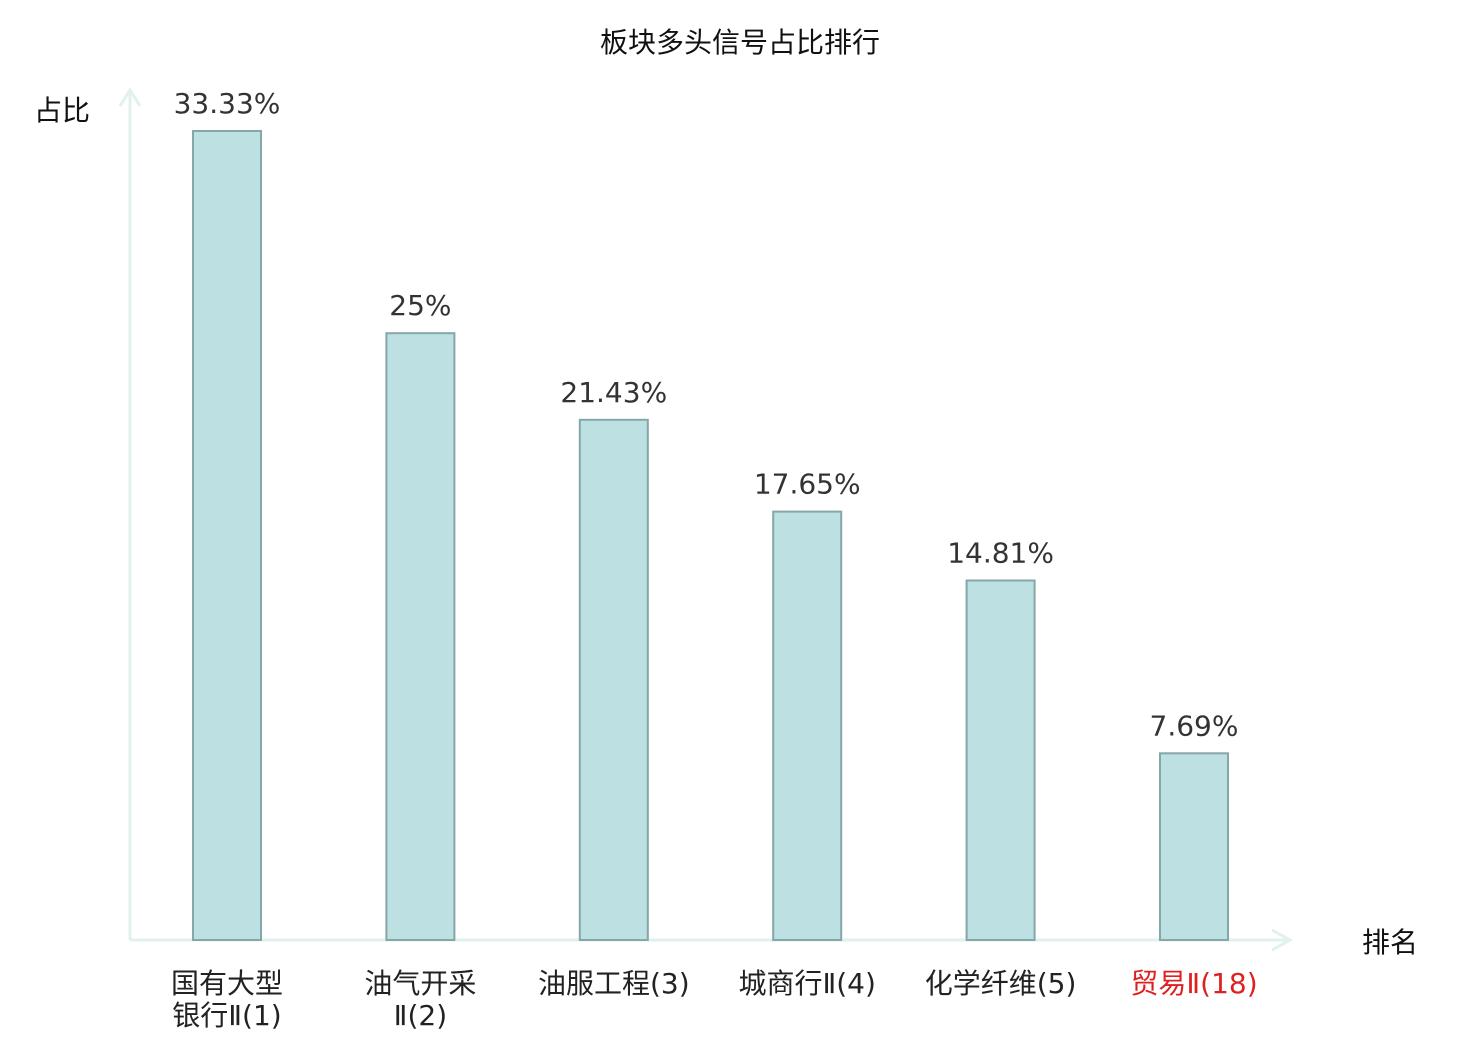 This screenshot has width=1480, height=1040. What do you see at coordinates (62, 110) in the screenshot?
I see `y-axis-label: 占比` at bounding box center [62, 110].